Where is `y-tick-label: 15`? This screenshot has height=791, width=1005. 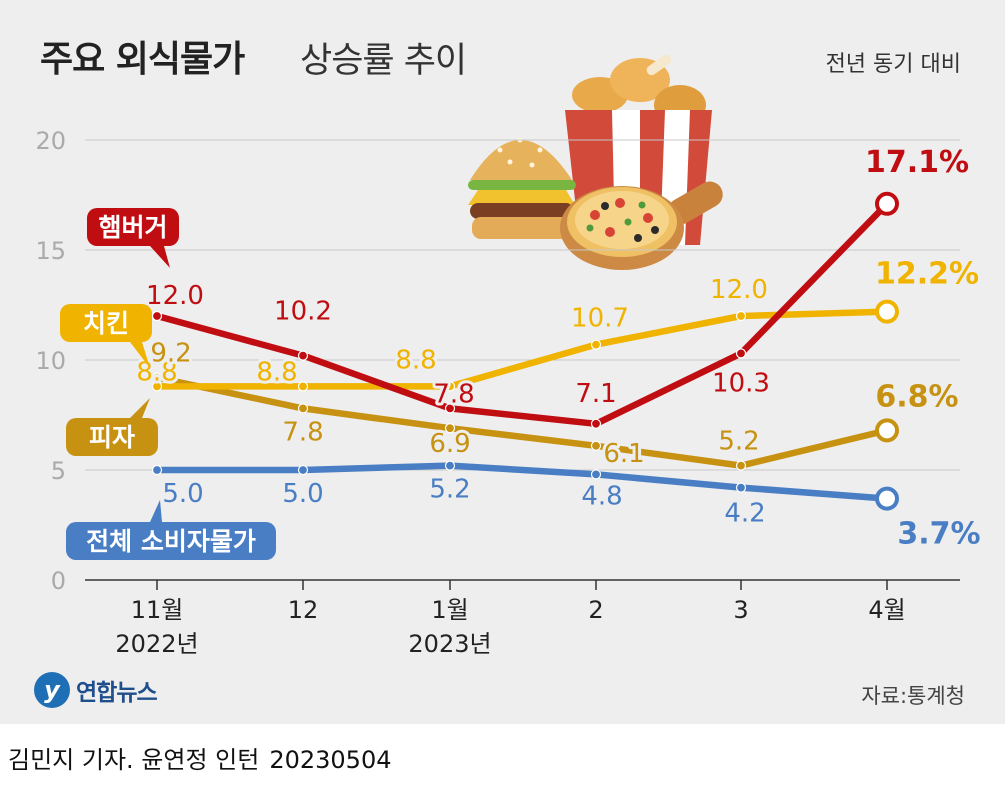 y-tick-label: 15 is located at coordinates (50, 251).